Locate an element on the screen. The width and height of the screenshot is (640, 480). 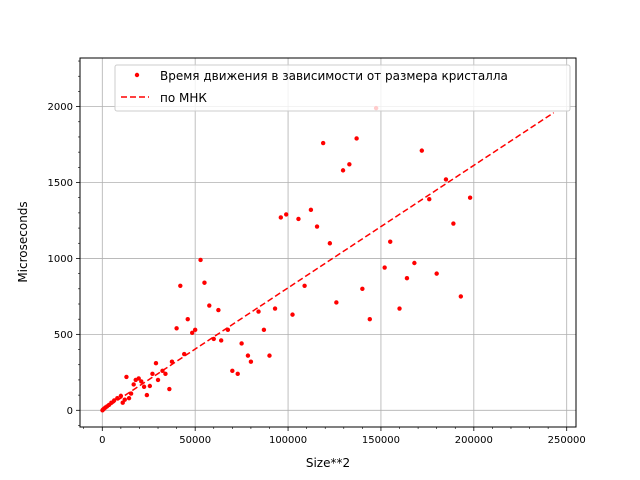
y-tick-label: 0 is located at coordinates (70, 411).